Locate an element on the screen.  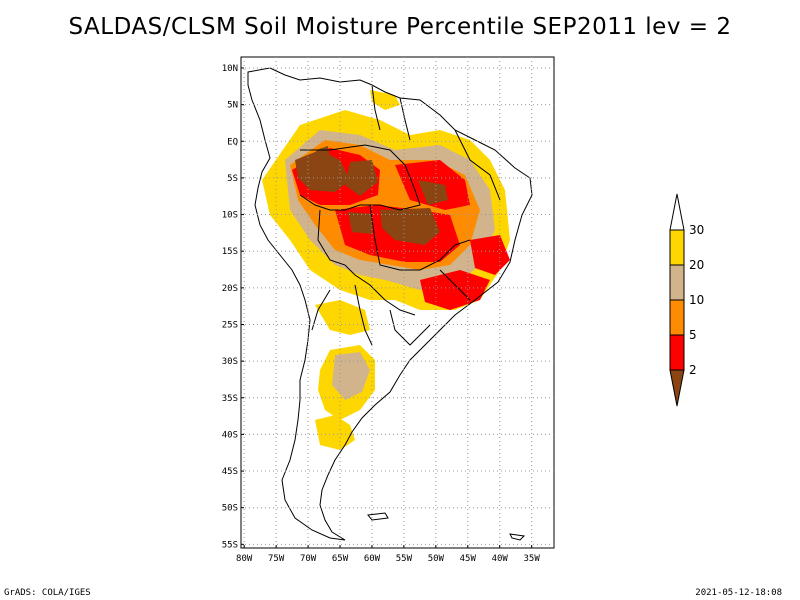
lat-tick-label: 25S is located at coordinates (230, 325).